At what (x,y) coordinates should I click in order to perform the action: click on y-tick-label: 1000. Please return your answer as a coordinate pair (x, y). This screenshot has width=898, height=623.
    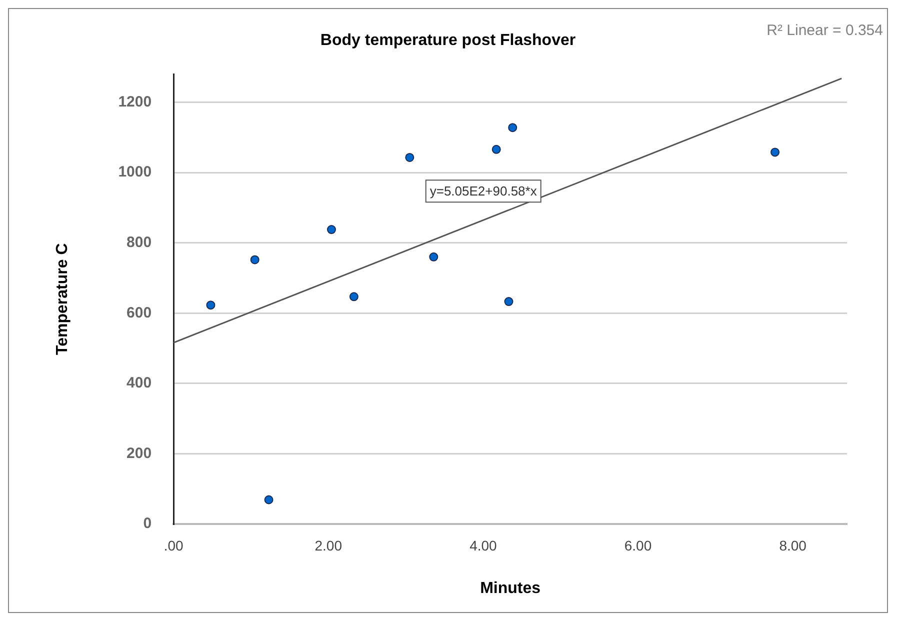
    Looking at the image, I should click on (135, 172).